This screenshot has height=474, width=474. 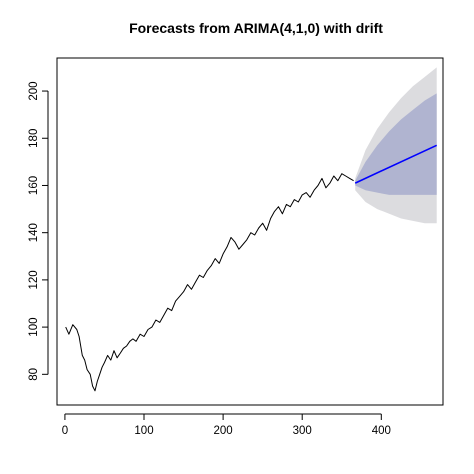 What do you see at coordinates (65, 431) in the screenshot?
I see `x-tick-label: 0` at bounding box center [65, 431].